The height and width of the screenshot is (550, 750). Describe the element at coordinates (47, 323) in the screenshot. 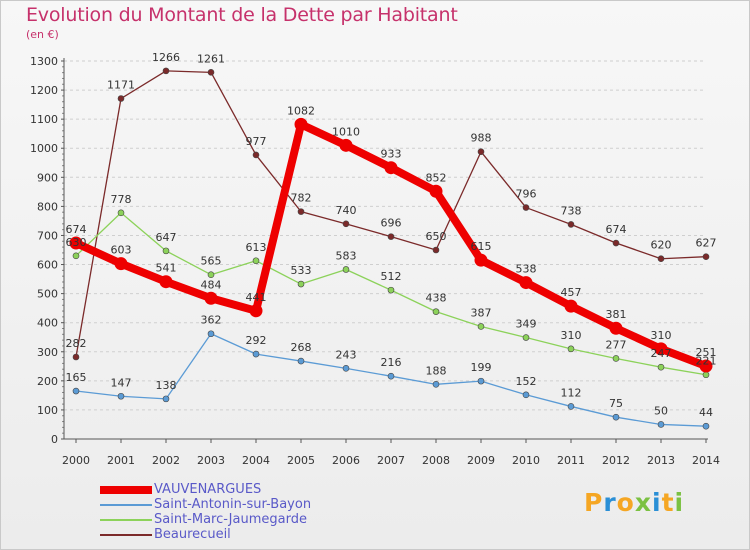

I see `y-tick-label: 400` at that location.